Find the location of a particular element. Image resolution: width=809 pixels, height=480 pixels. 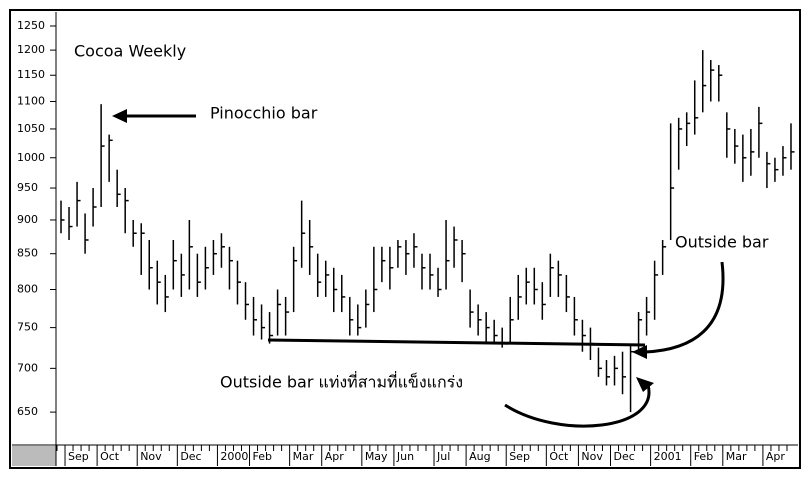

x-tick-label: May is located at coordinates (376, 456).